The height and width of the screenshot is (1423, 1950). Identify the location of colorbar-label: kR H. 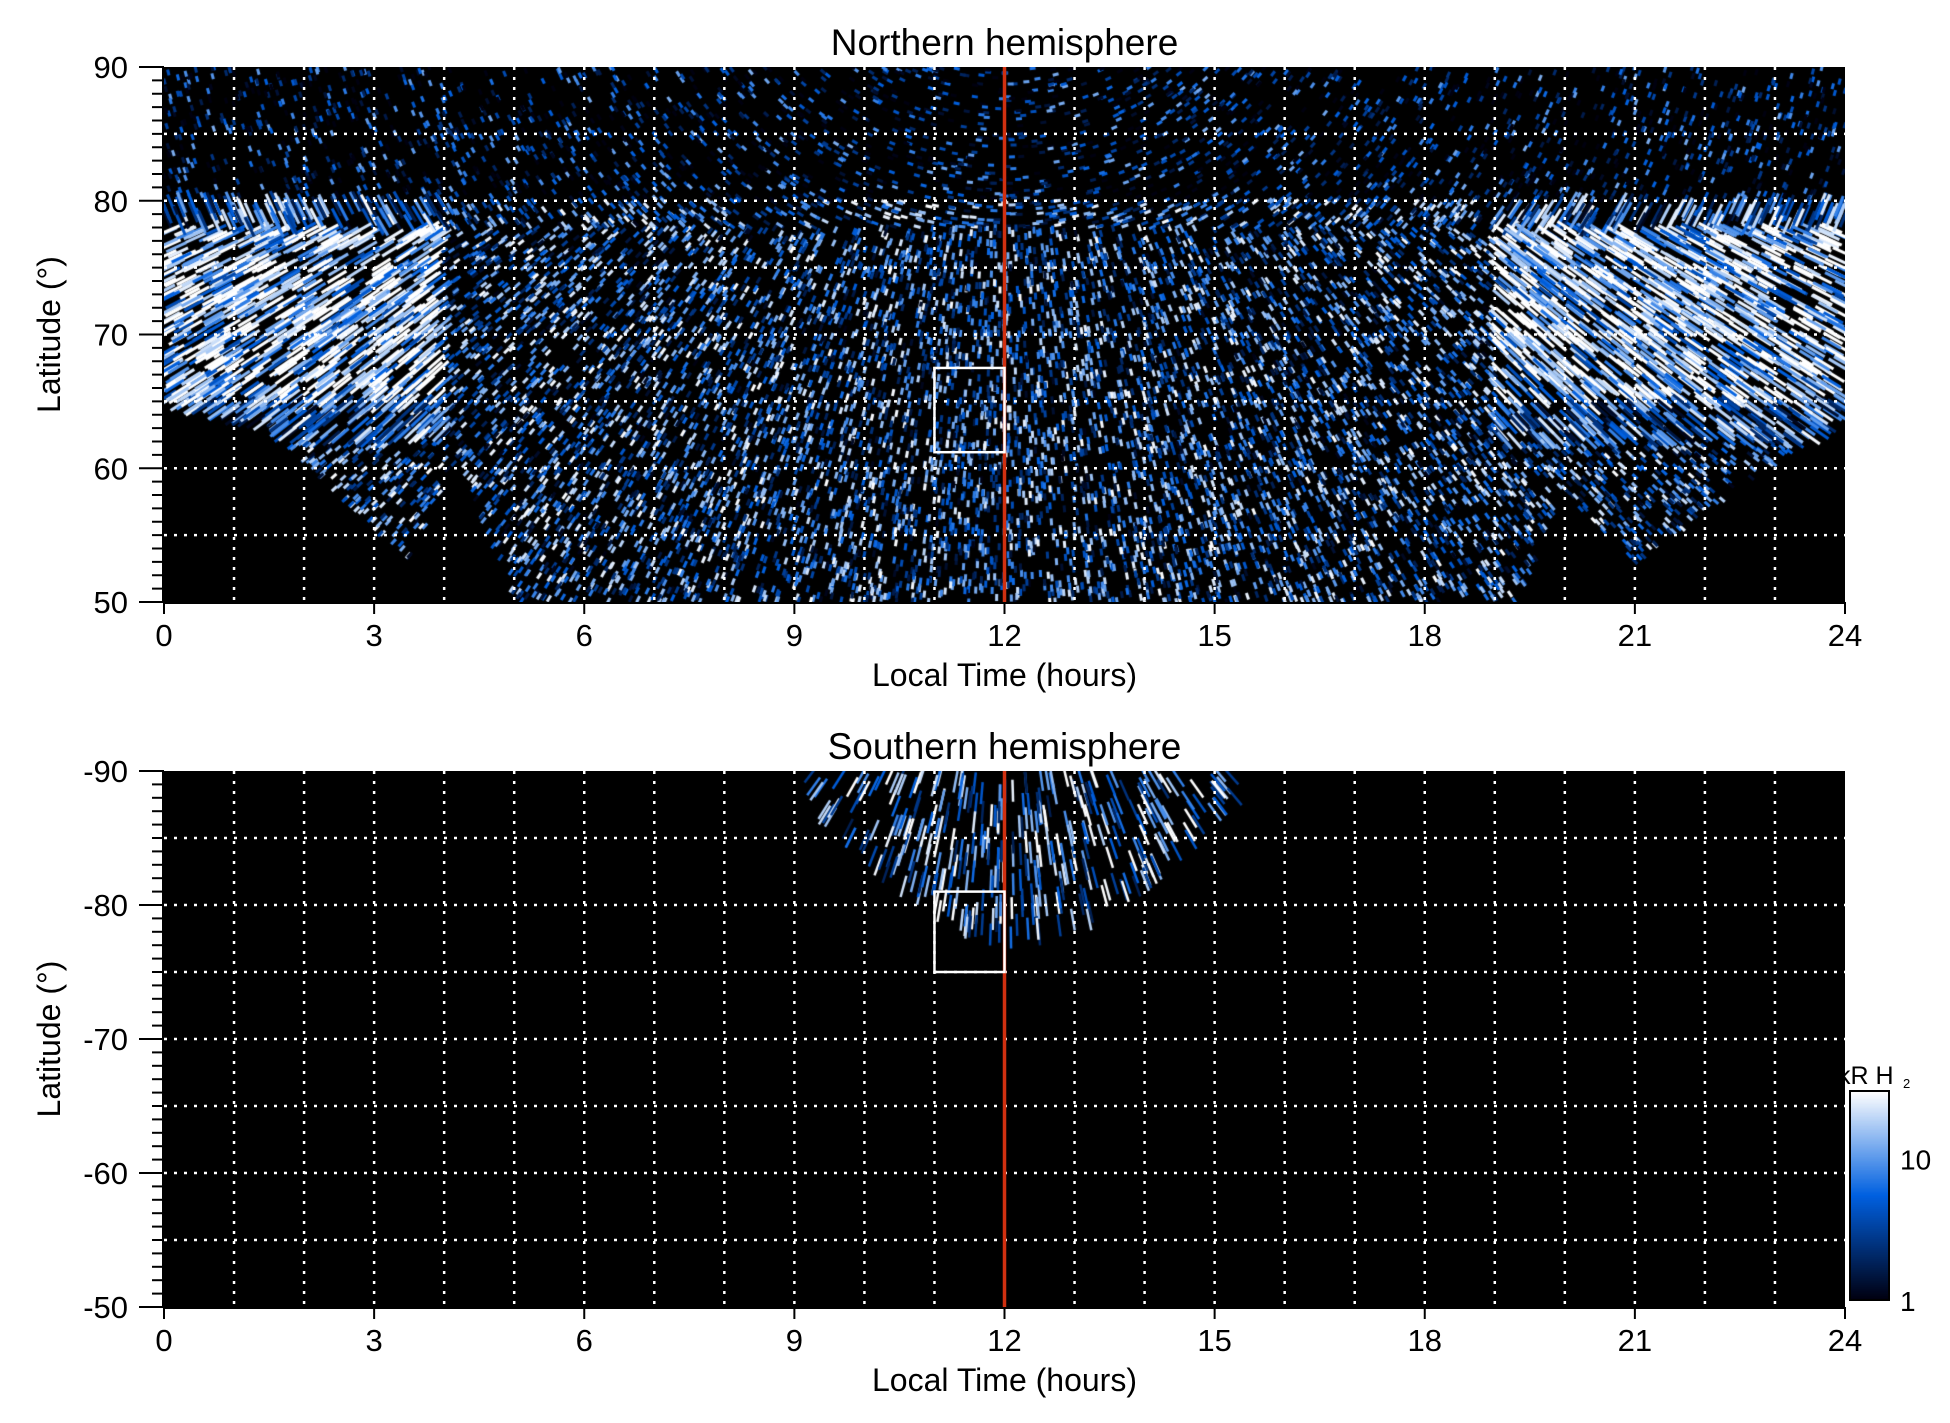
(1866, 1076).